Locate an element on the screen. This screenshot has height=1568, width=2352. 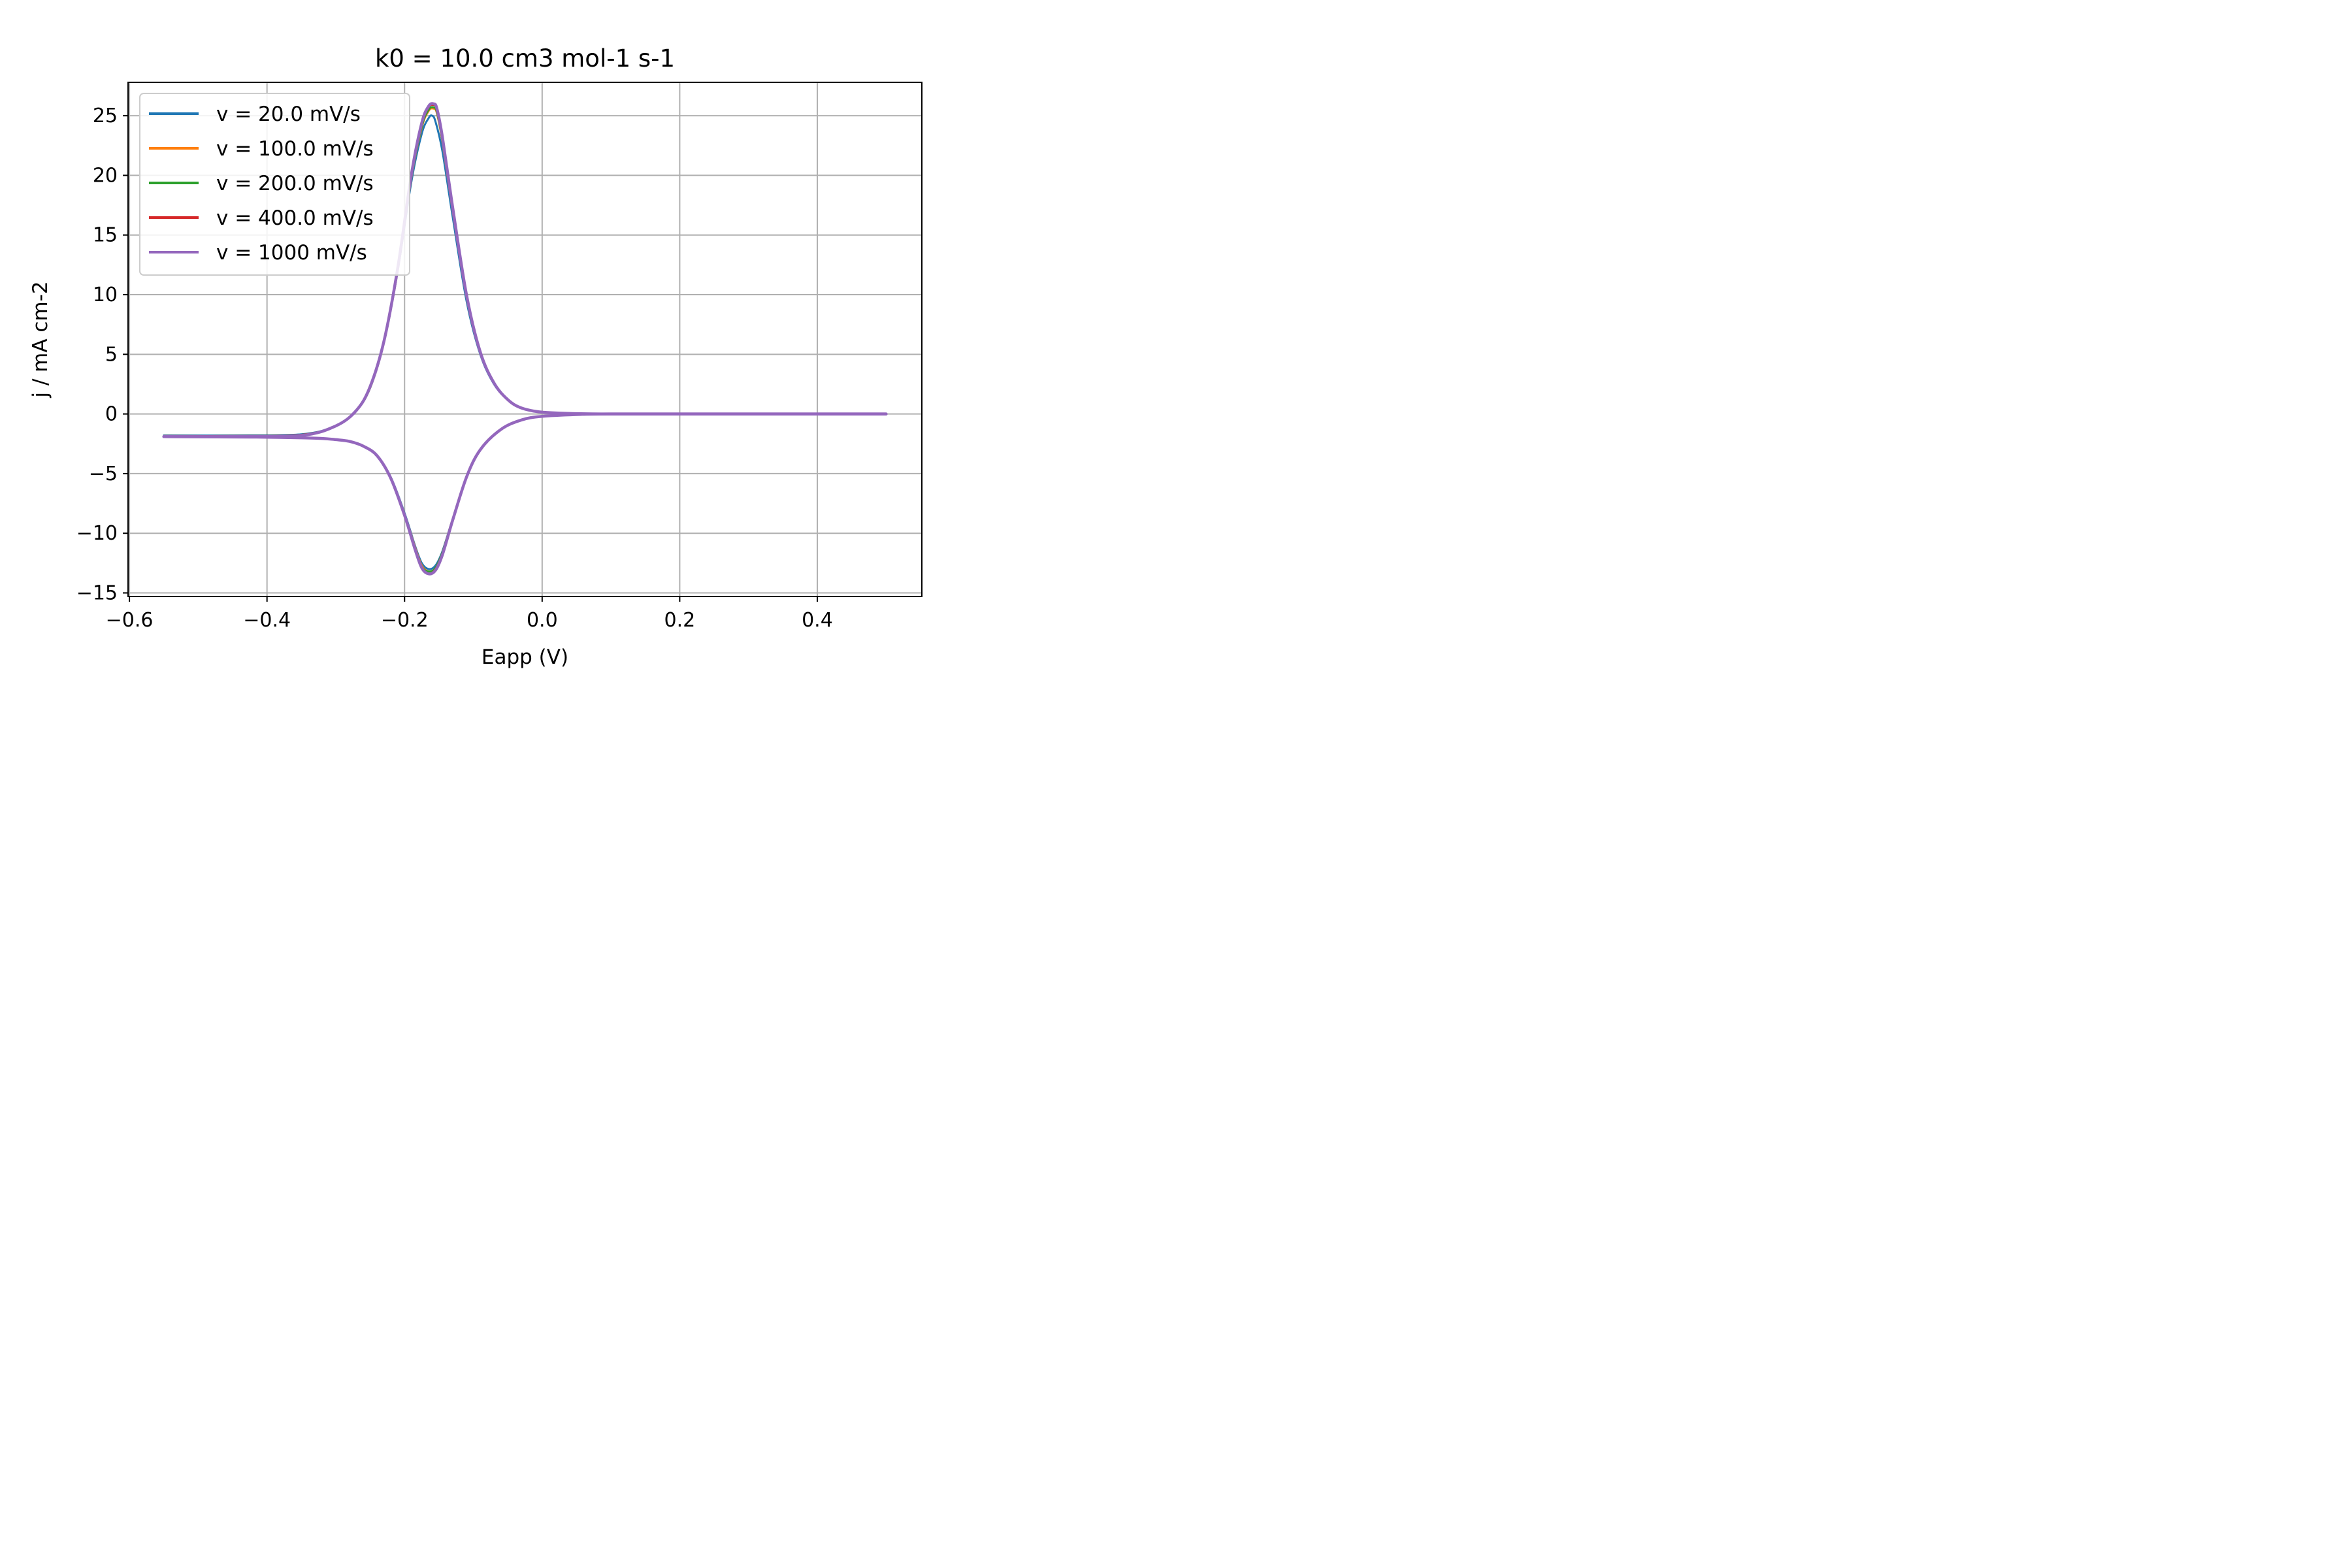
legend-label: v = 200.0 mV/s is located at coordinates (295, 183).